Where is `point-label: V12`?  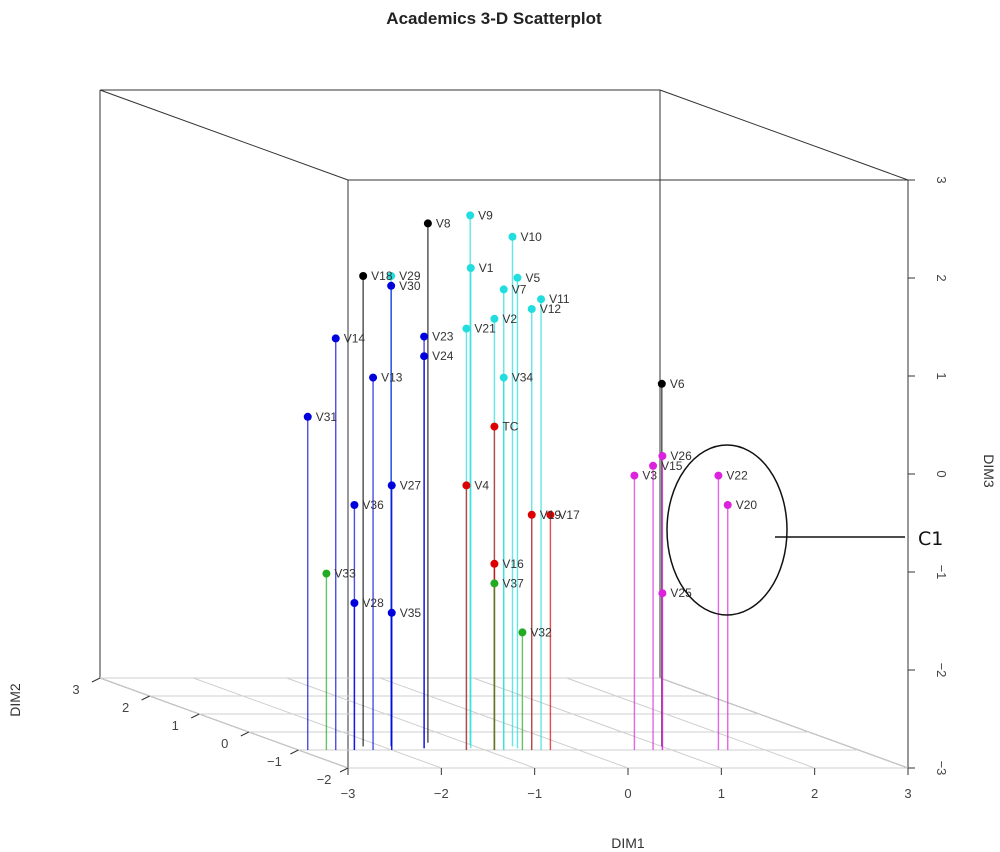
point-label: V12 is located at coordinates (551, 309).